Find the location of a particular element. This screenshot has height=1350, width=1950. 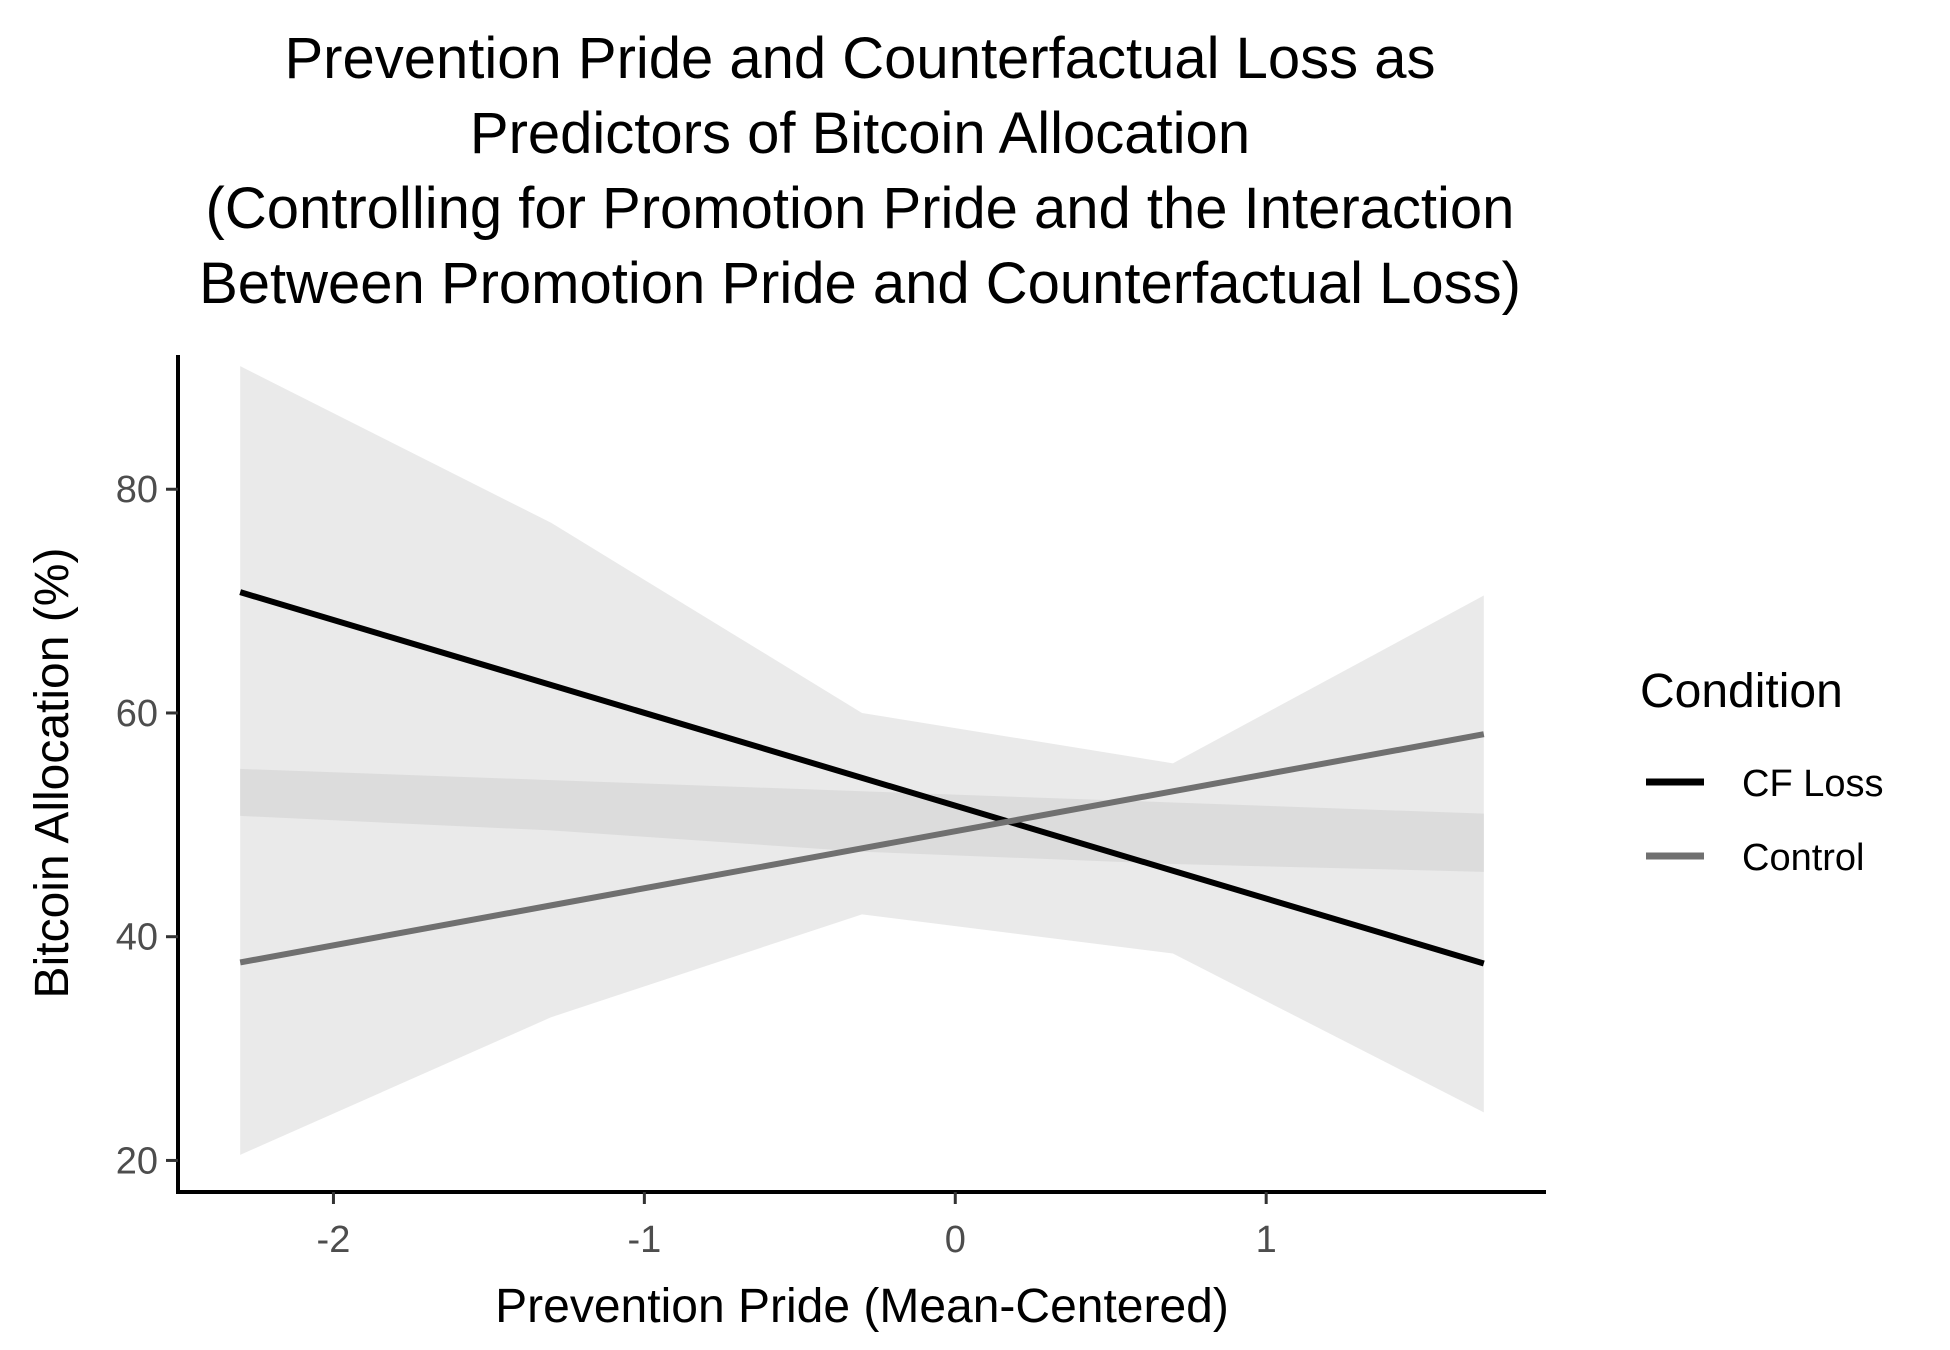

x-axis-ticks: -2 -1 0 1 is located at coordinates (797, 1226).